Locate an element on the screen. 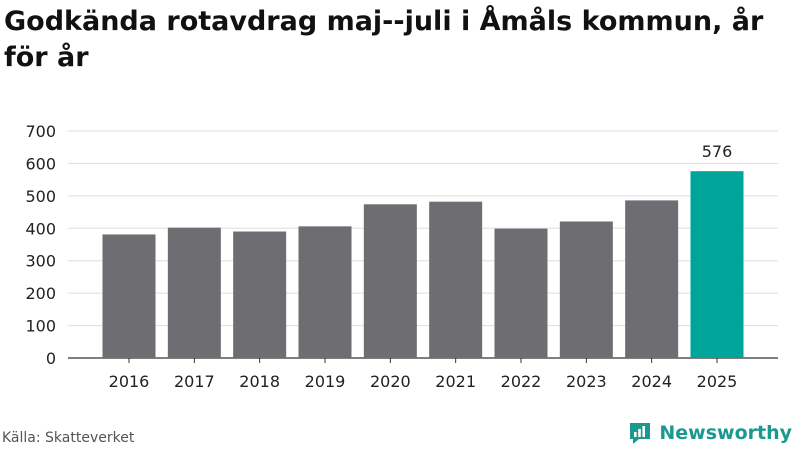 Image resolution: width=800 pixels, height=450 pixels. y-tick-label: 0 is located at coordinates (51, 358).